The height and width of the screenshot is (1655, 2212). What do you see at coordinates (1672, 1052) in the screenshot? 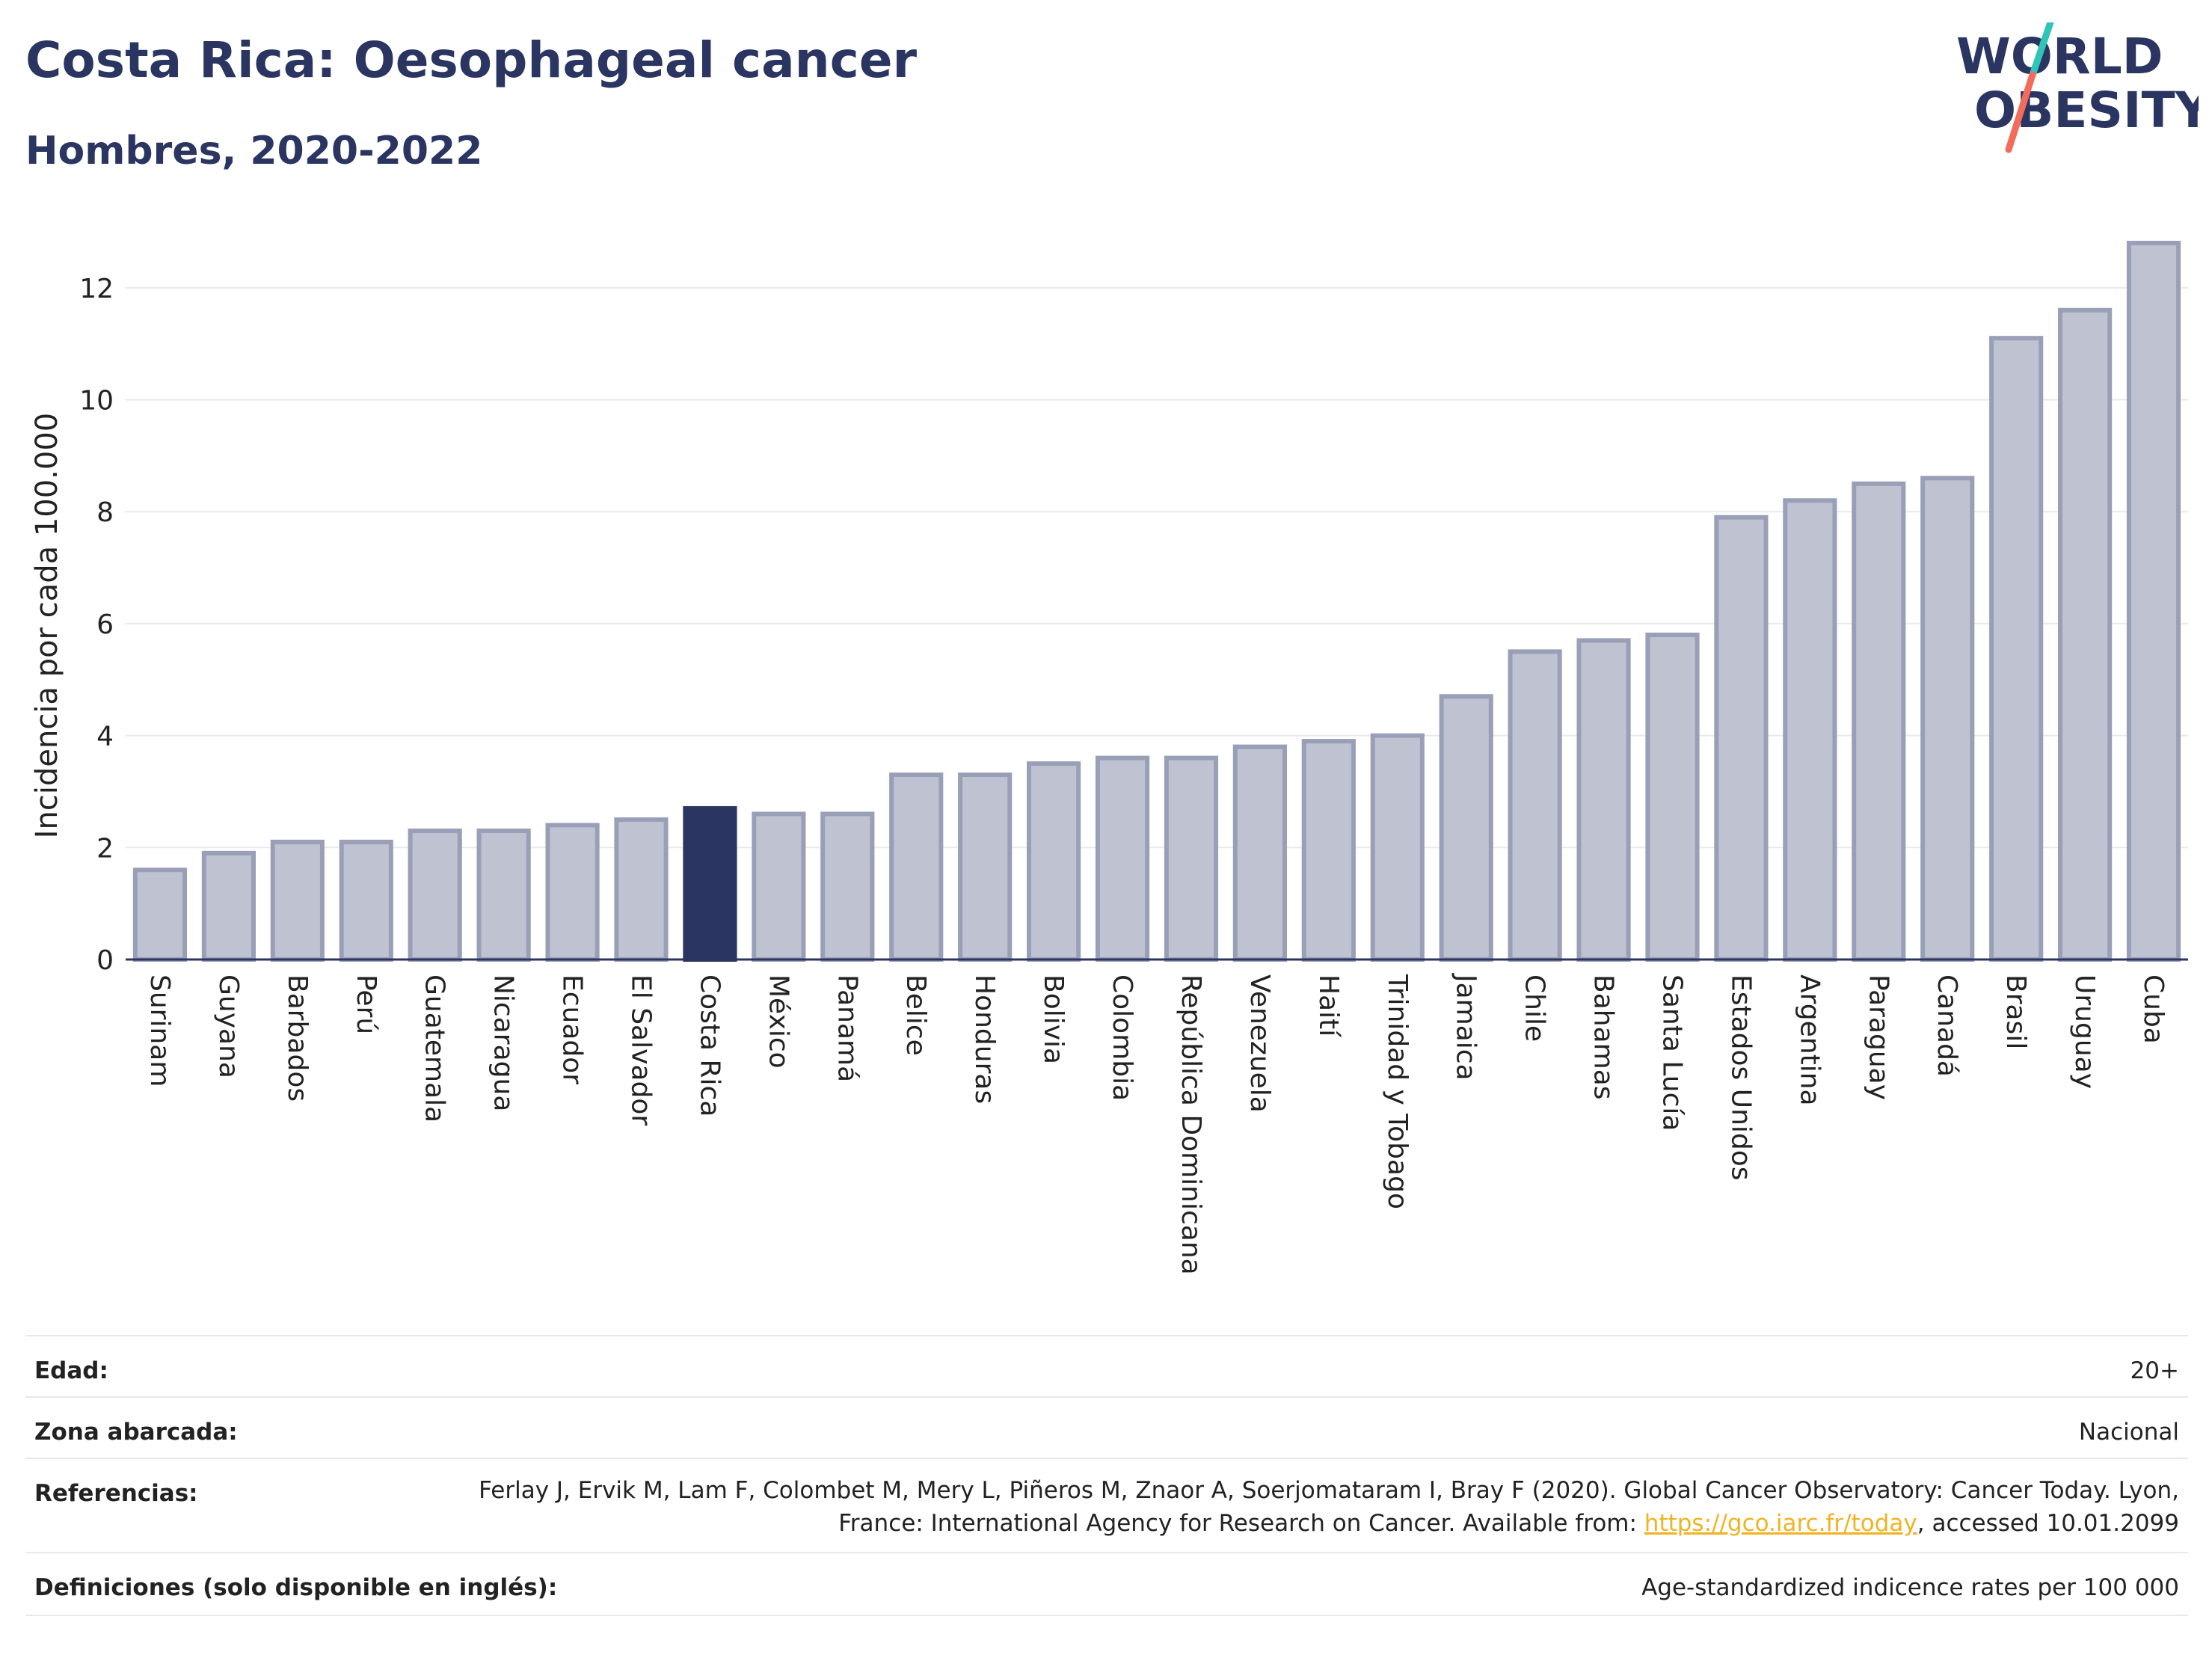
I see `x-tick-label: Santa Lucía` at bounding box center [1672, 1052].